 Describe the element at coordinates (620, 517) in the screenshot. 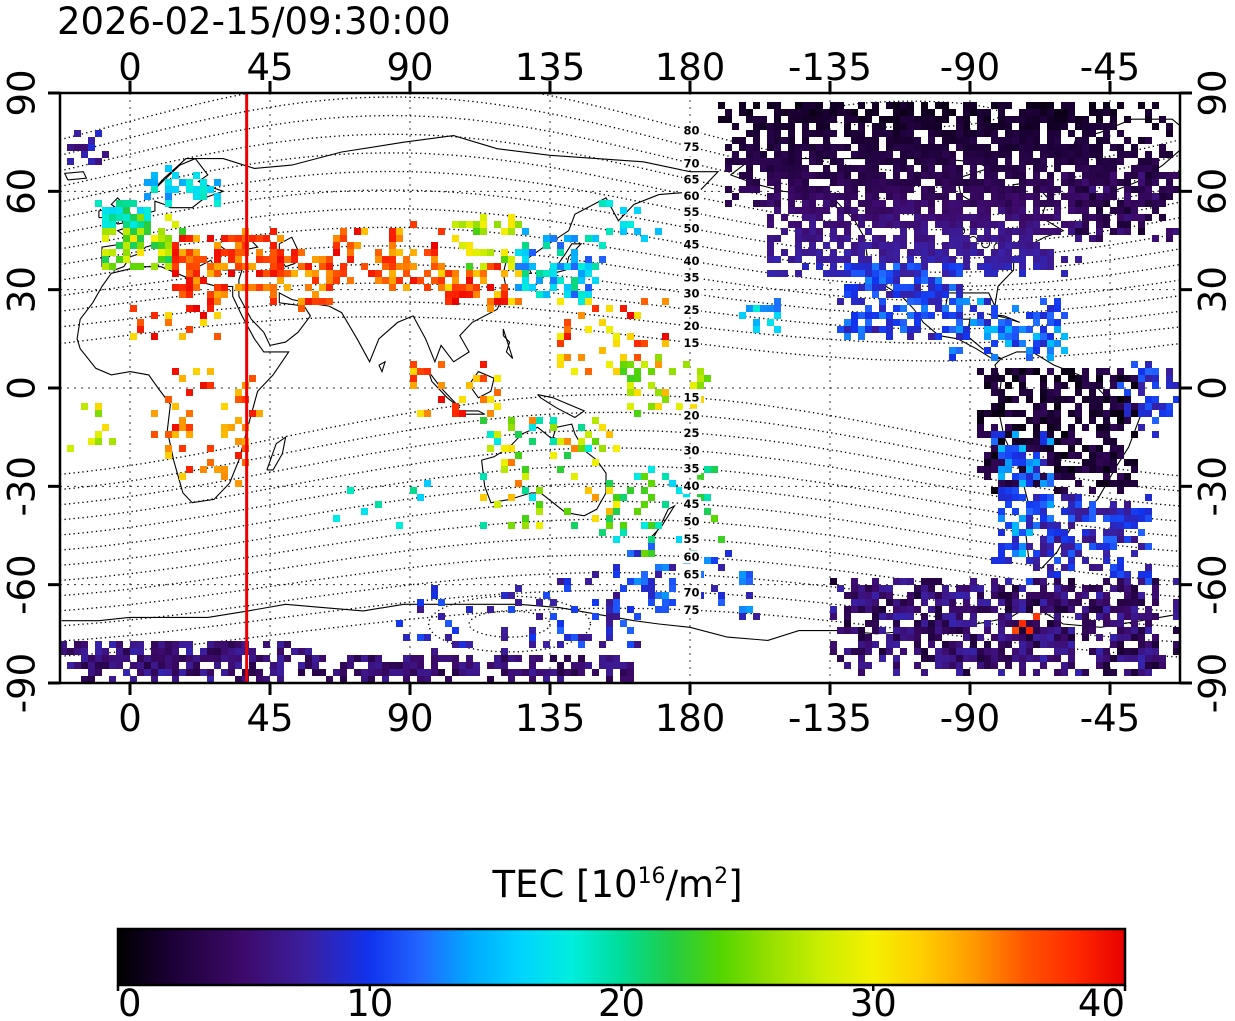

I see `contour-line` at that location.